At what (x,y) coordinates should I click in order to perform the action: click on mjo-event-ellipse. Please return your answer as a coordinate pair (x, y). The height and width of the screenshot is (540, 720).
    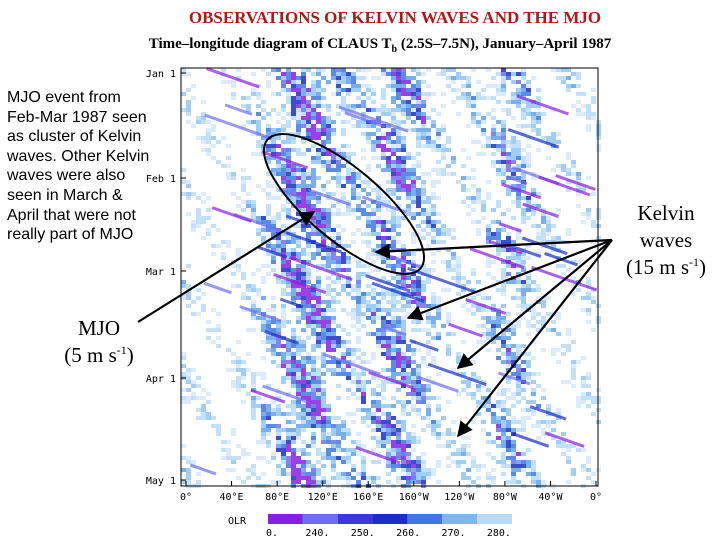
    Looking at the image, I should click on (344, 204).